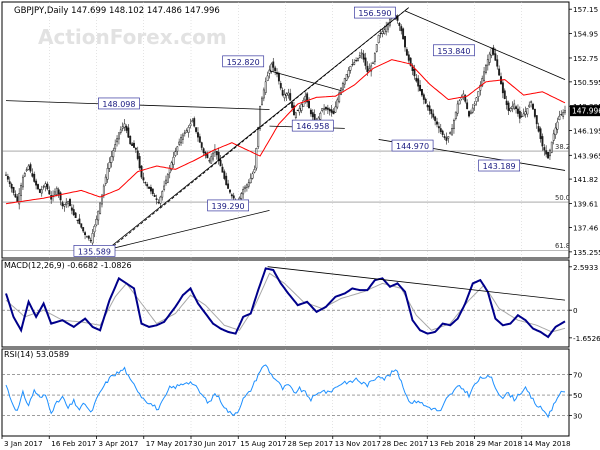  What do you see at coordinates (586, 338) in the screenshot?
I see `y-tick-label: -1.6526` at bounding box center [586, 338].